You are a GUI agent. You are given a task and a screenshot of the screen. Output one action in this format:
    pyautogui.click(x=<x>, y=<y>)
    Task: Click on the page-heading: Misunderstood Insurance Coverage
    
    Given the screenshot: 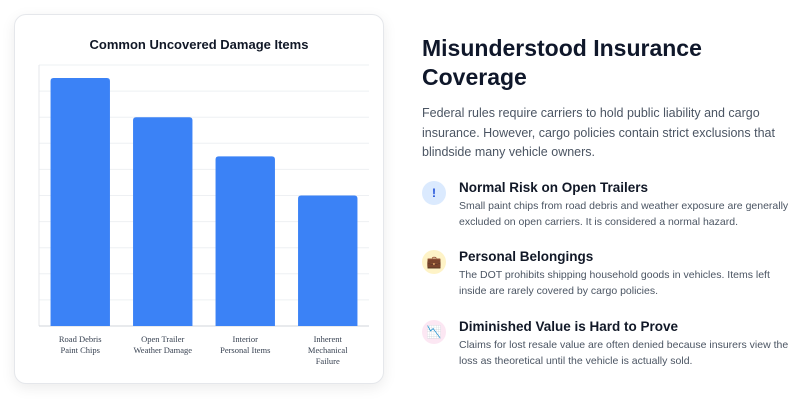 What is the action you would take?
    pyautogui.click(x=562, y=62)
    